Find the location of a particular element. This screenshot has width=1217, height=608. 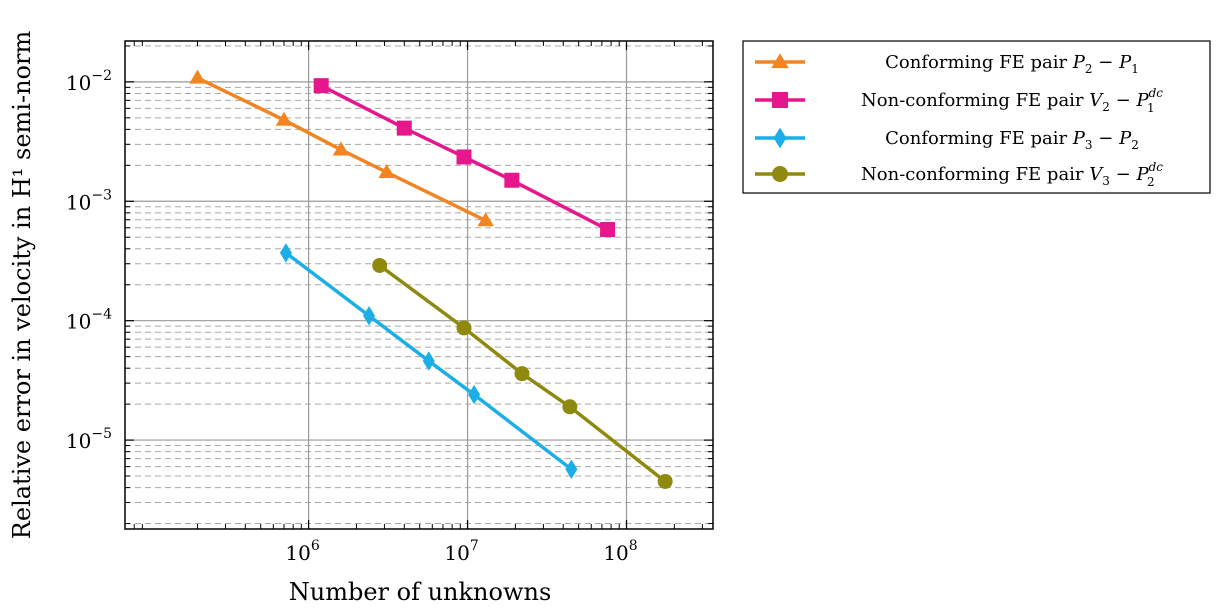

x-axis-label: Number of unknowns is located at coordinates (420, 592).